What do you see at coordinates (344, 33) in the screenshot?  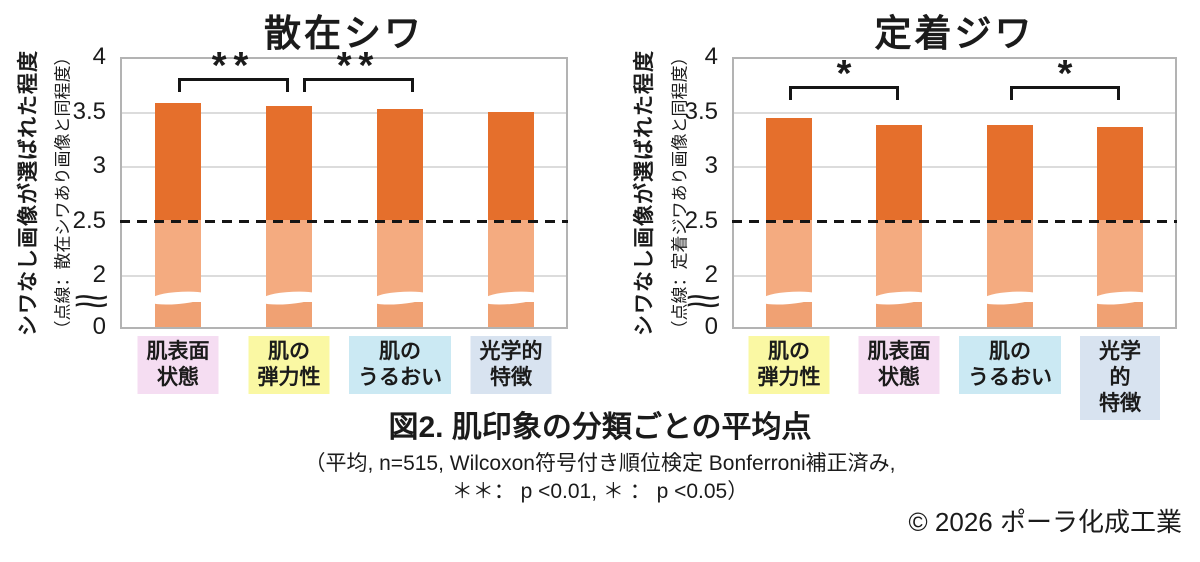 I see `chart-title: 散在シワ` at bounding box center [344, 33].